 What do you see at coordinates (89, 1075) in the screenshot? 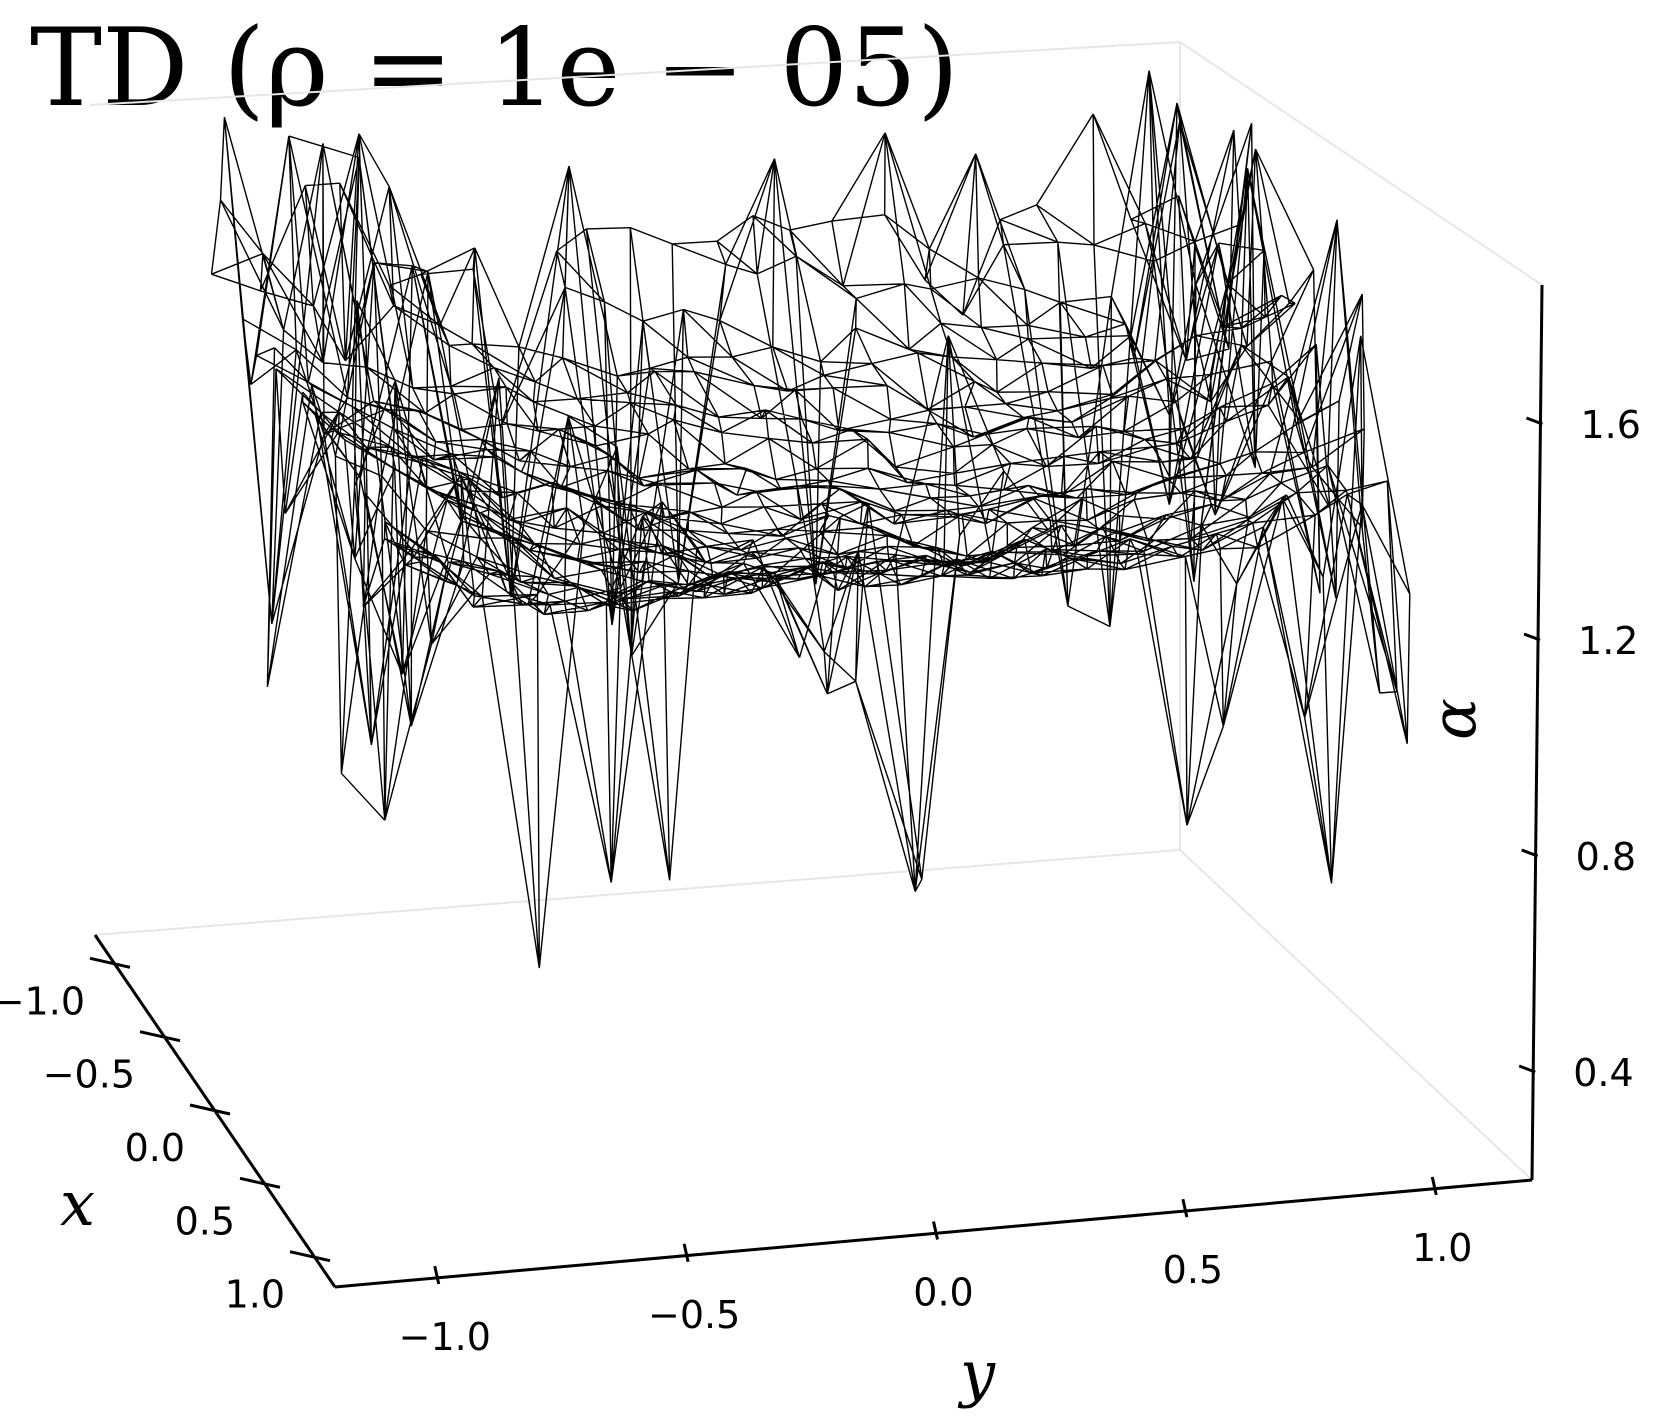
I see `x-tick-label: −0.5` at bounding box center [89, 1075].